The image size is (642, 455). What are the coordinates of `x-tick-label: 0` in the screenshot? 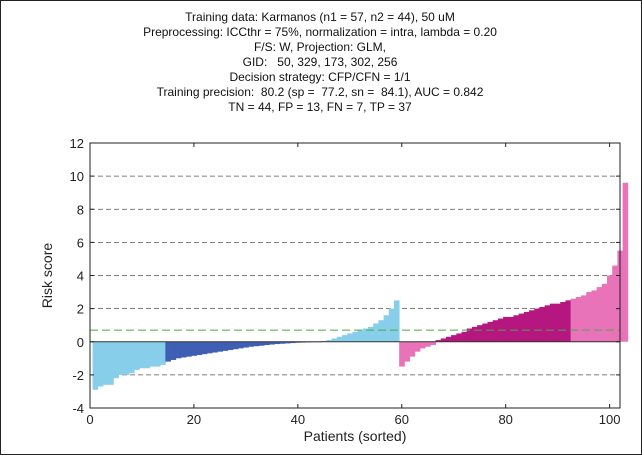 It's located at (89, 419).